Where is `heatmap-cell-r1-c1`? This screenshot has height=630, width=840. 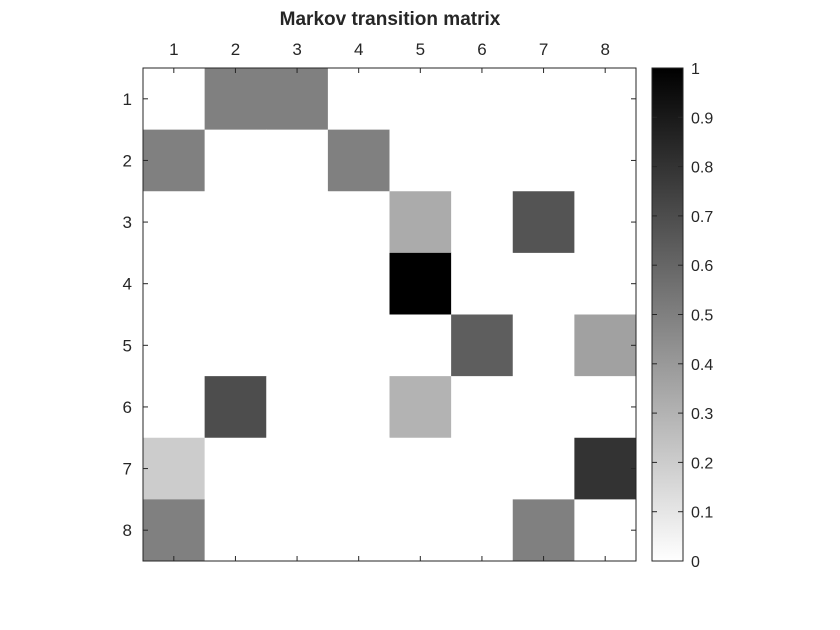
heatmap-cell-r1-c1 is located at coordinates (174, 99).